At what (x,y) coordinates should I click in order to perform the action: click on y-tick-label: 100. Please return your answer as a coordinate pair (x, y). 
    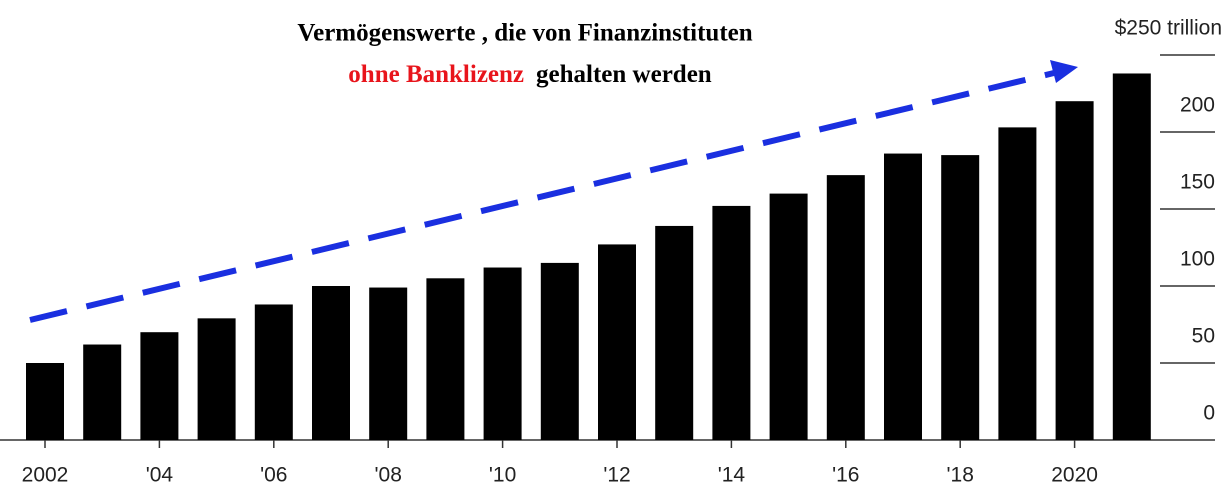
    Looking at the image, I should click on (1197, 259).